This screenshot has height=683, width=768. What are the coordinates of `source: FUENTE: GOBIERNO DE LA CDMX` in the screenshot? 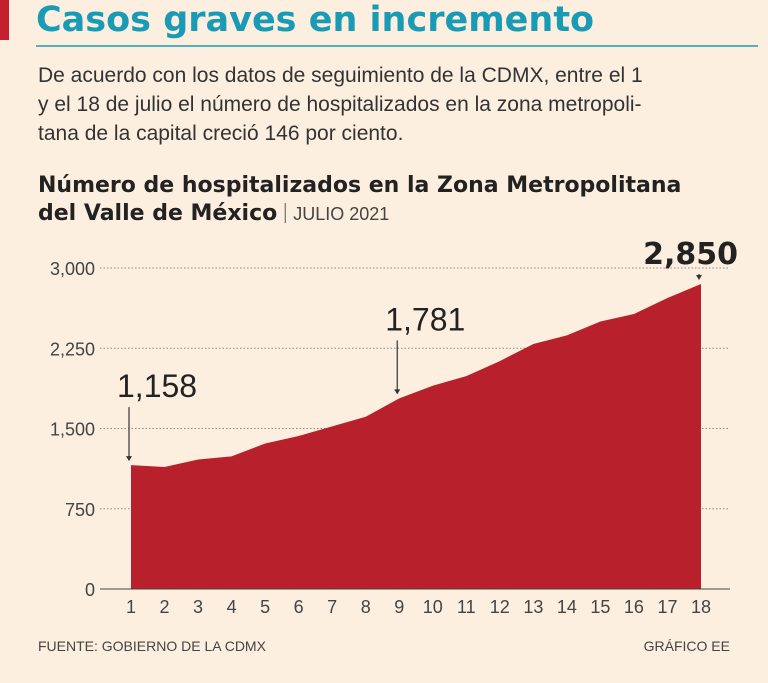 It's located at (152, 646).